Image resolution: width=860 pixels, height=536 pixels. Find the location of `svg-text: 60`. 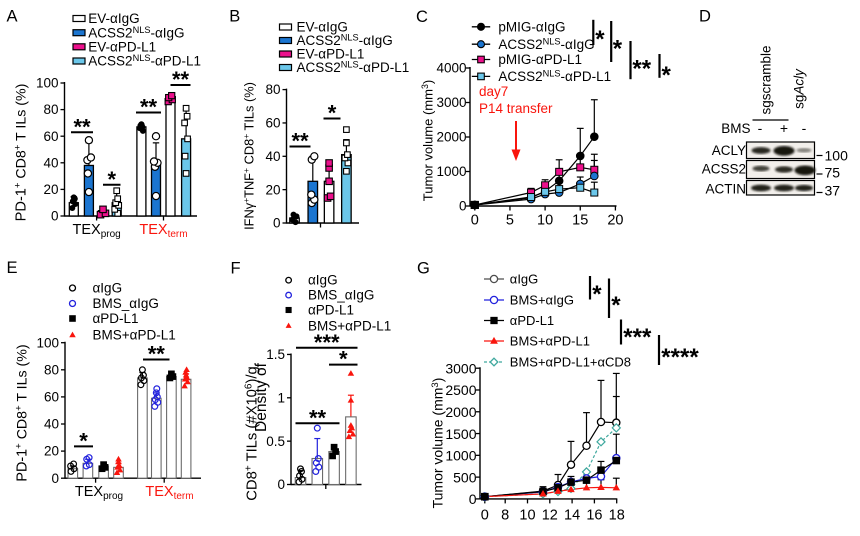

svg-text: 60 is located at coordinates (50, 136).